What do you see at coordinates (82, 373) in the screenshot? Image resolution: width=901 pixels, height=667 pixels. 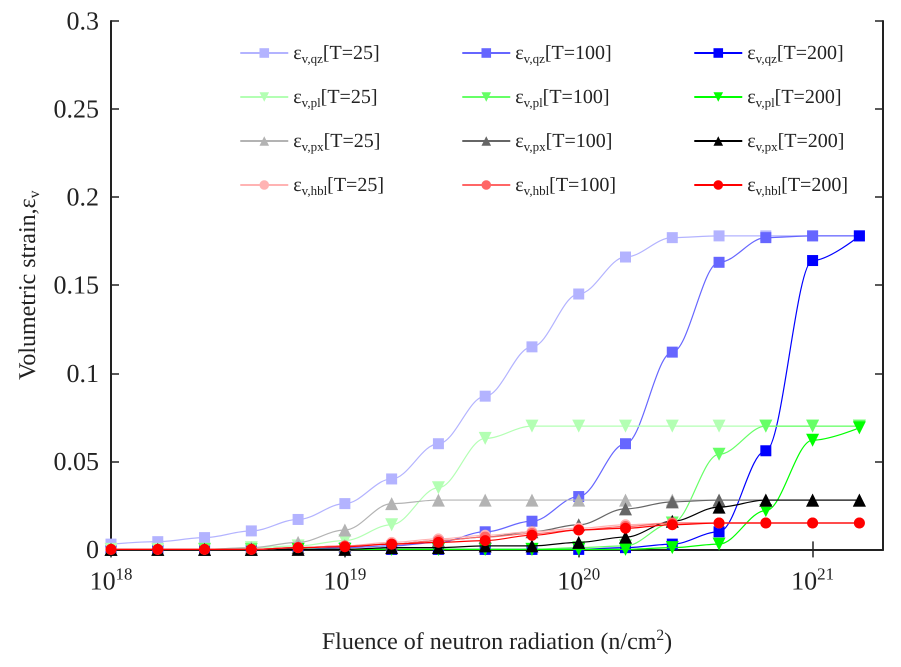 I see `y-tick-label: 0.1` at bounding box center [82, 373].